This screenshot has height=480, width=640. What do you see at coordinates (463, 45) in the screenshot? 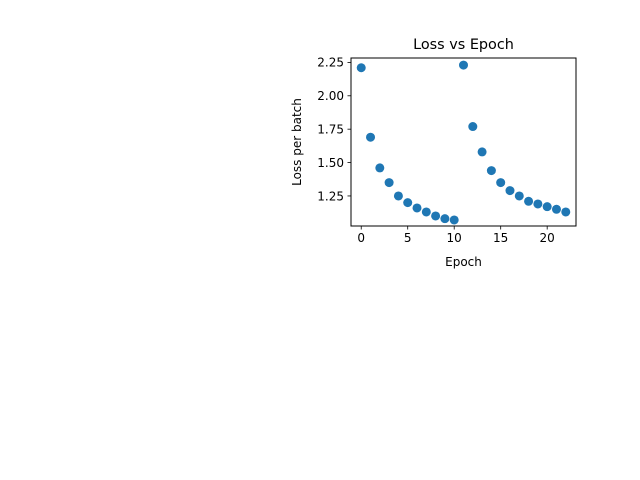
I see `chart-title: Loss vs Epoch` at bounding box center [463, 45].